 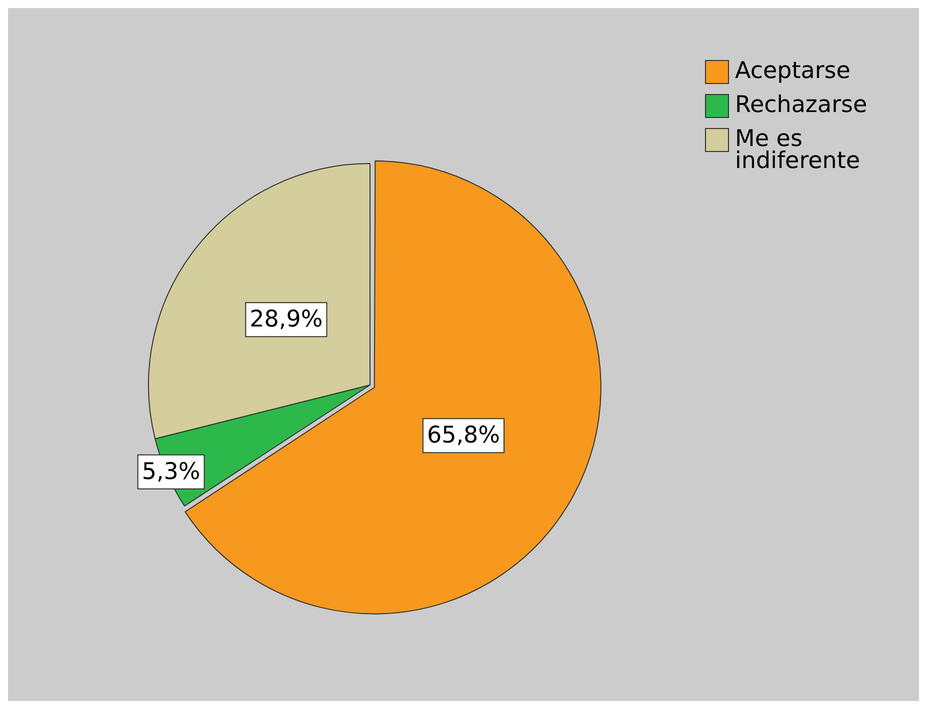 What do you see at coordinates (171, 471) in the screenshot?
I see `data-label: 5,3%` at bounding box center [171, 471].